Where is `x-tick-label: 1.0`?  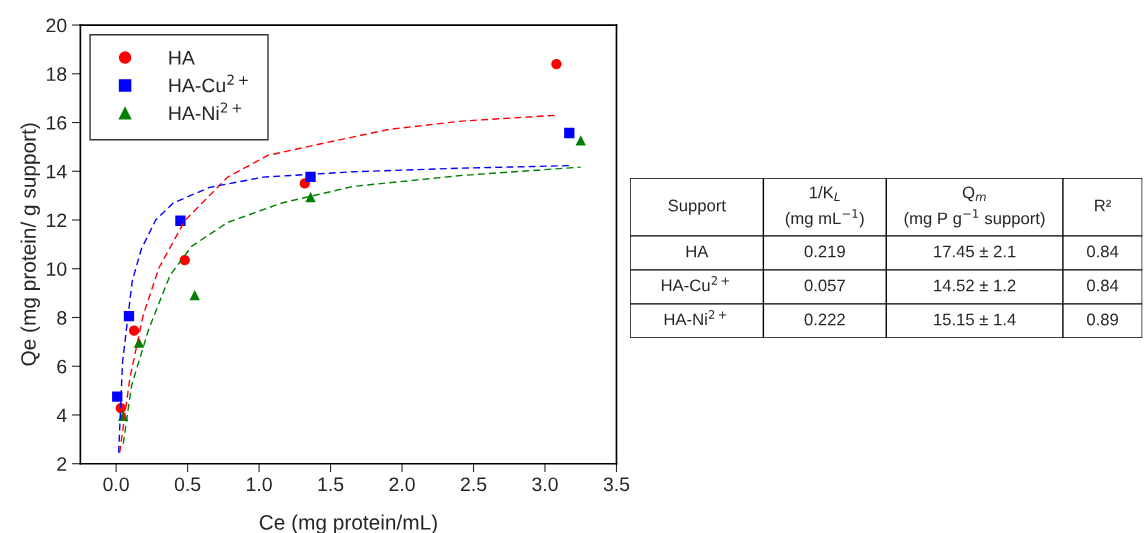
x-tick-label: 1.0 is located at coordinates (259, 484).